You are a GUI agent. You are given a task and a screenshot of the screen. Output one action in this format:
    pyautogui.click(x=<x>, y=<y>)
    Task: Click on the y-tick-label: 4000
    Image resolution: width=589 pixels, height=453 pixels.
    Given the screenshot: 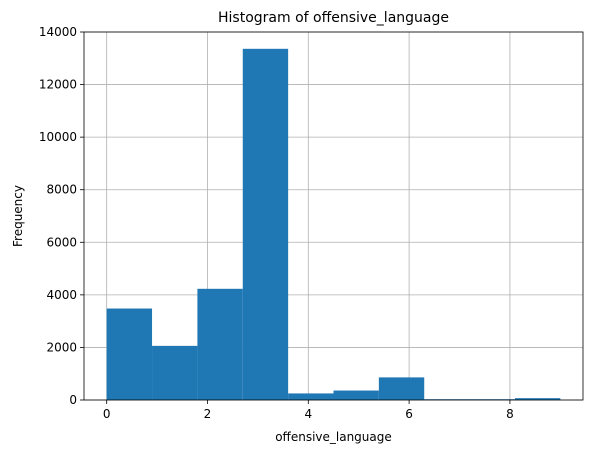 What is the action you would take?
    pyautogui.click(x=61, y=295)
    